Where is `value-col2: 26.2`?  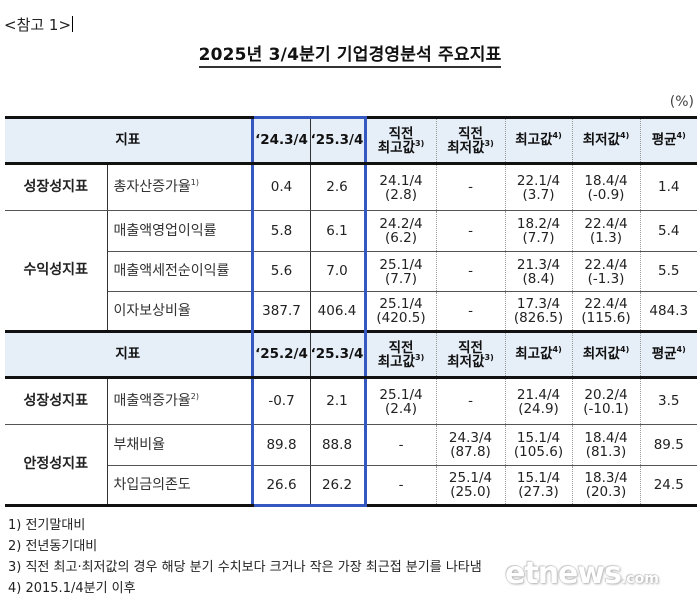
value-col2: 26.2 is located at coordinates (338, 486).